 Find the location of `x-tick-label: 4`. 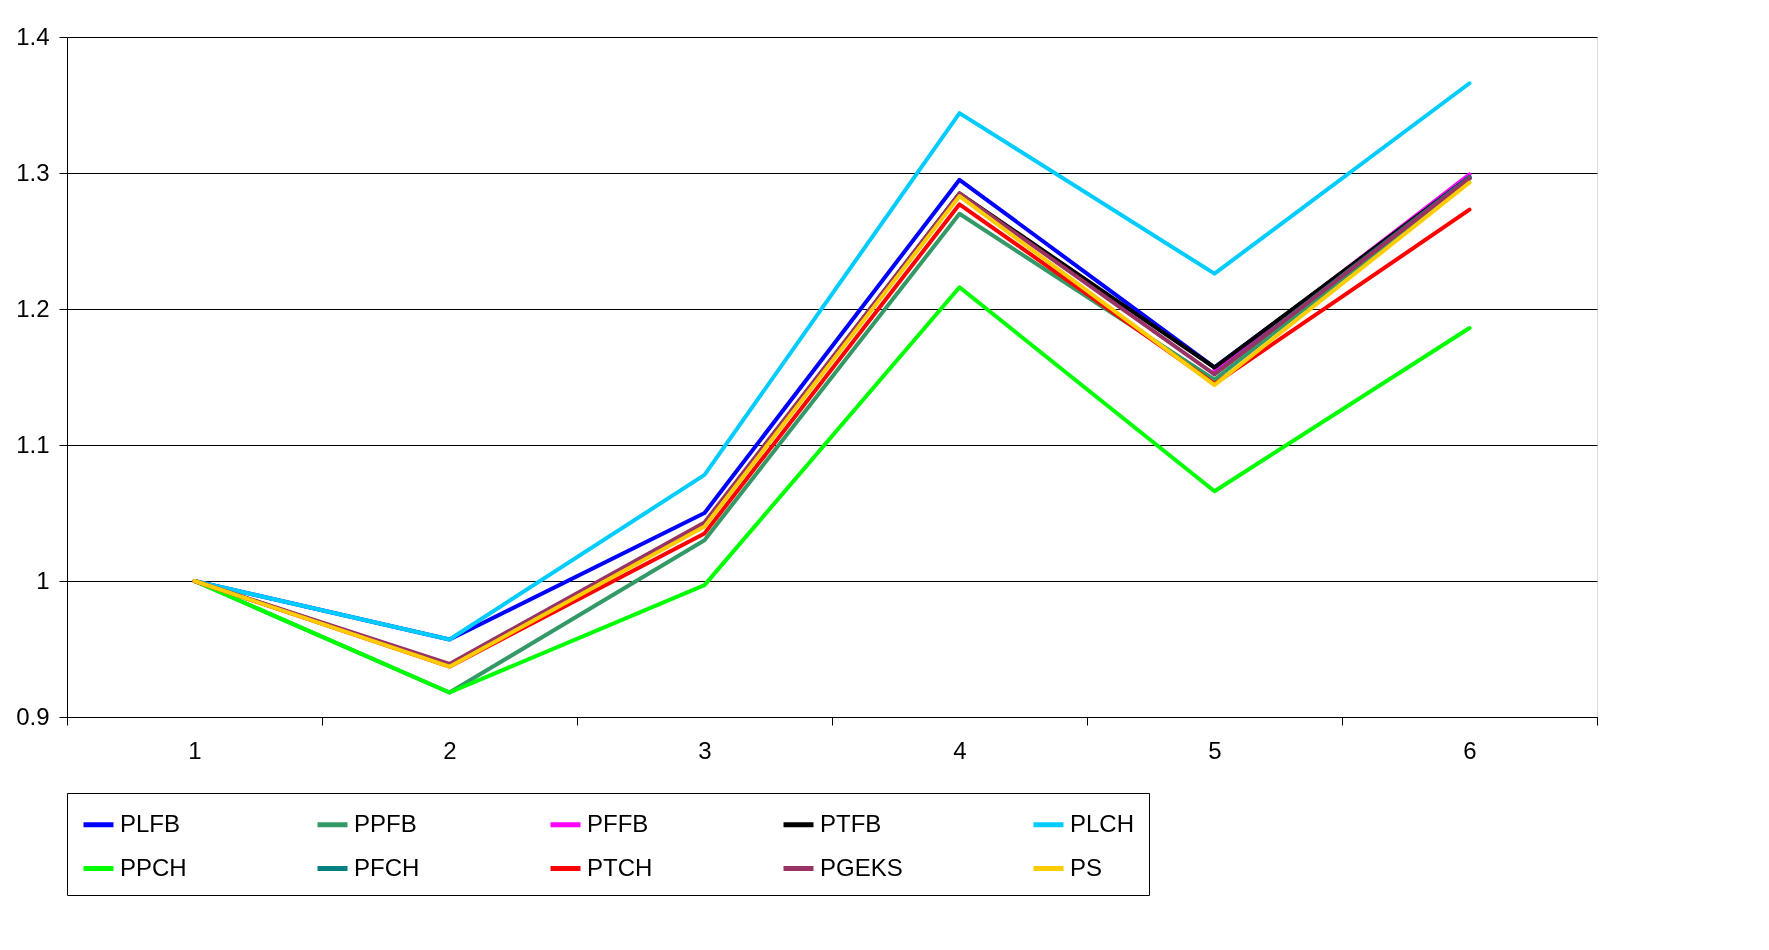

x-tick-label: 4 is located at coordinates (960, 750).